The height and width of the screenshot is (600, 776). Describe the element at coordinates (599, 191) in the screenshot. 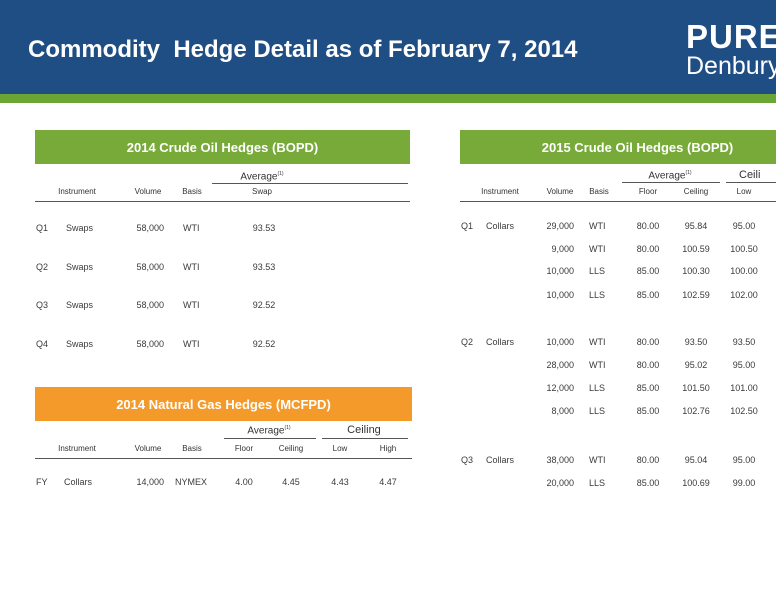

I see `crude-2015-header-basis: Basis` at that location.